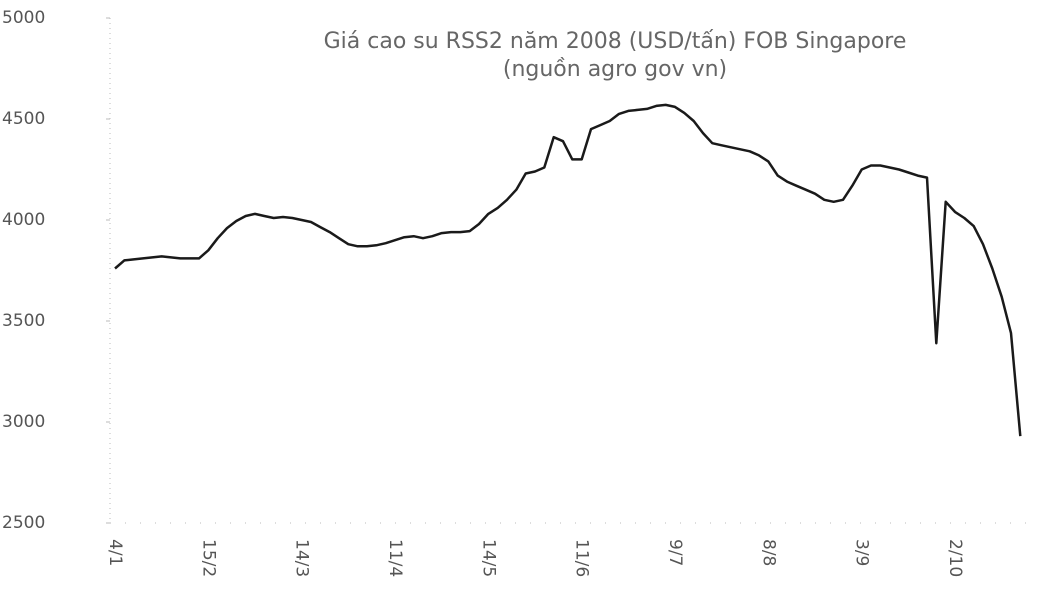 The width and height of the screenshot is (1058, 603). Describe the element at coordinates (395, 558) in the screenshot. I see `x-tick-label: 11/4` at that location.